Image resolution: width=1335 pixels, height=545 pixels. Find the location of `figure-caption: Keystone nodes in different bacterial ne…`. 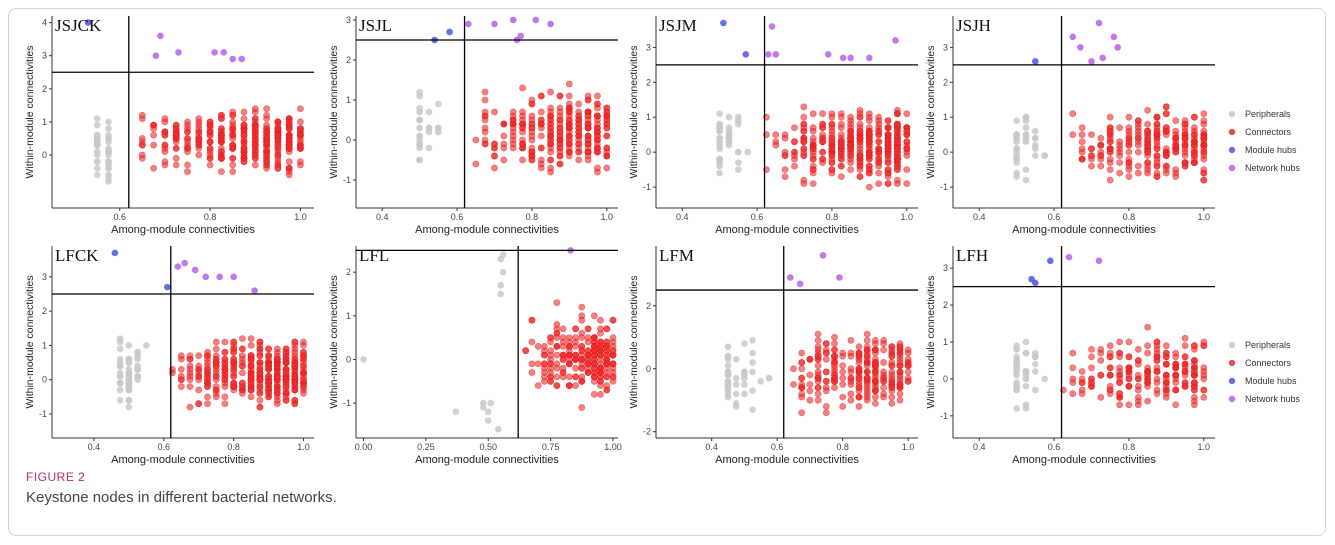

figure-caption: Keystone nodes in different bacterial ne… is located at coordinates (181, 497).